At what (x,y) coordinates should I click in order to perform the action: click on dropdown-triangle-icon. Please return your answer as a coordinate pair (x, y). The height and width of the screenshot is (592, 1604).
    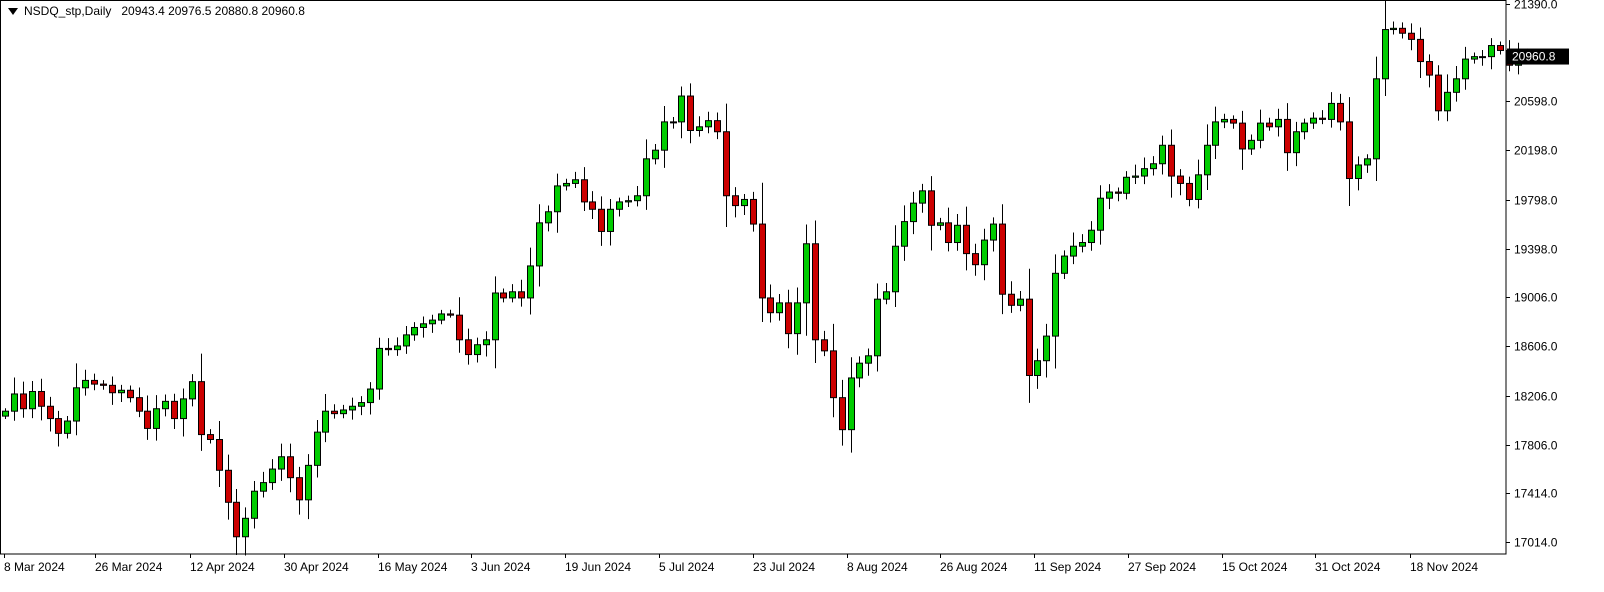
    Looking at the image, I should click on (13, 11).